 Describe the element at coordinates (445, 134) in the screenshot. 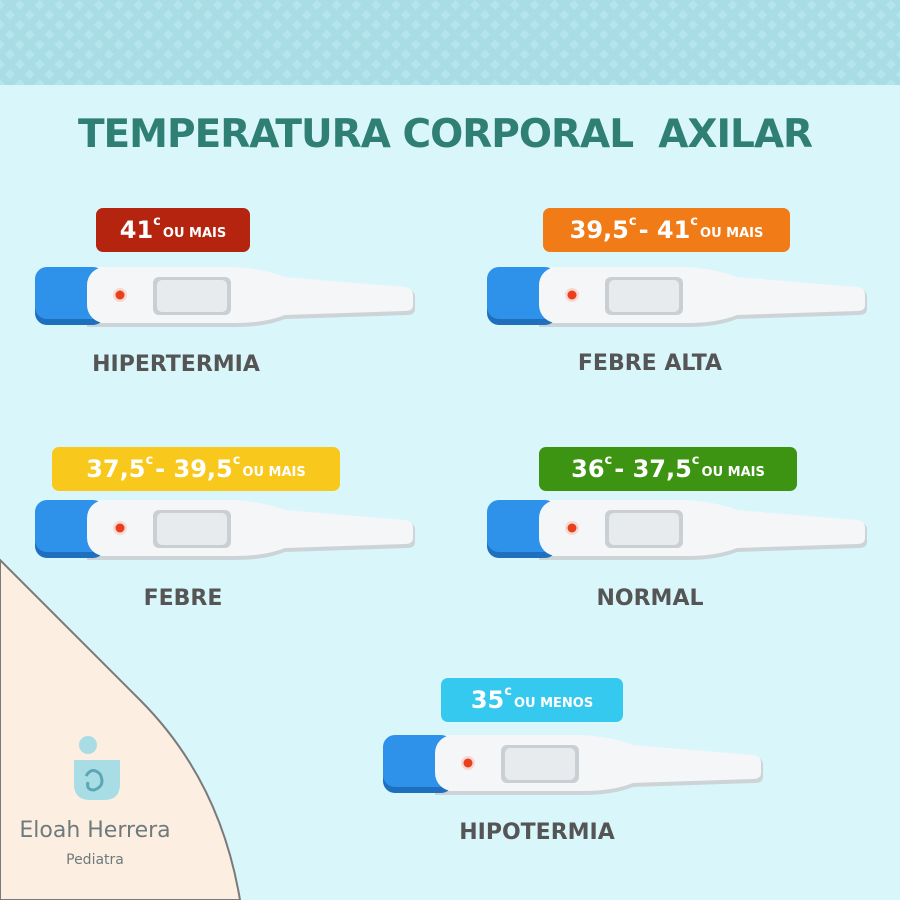

I see `title: TEMPERATURA CORPORAL AXILAR` at that location.